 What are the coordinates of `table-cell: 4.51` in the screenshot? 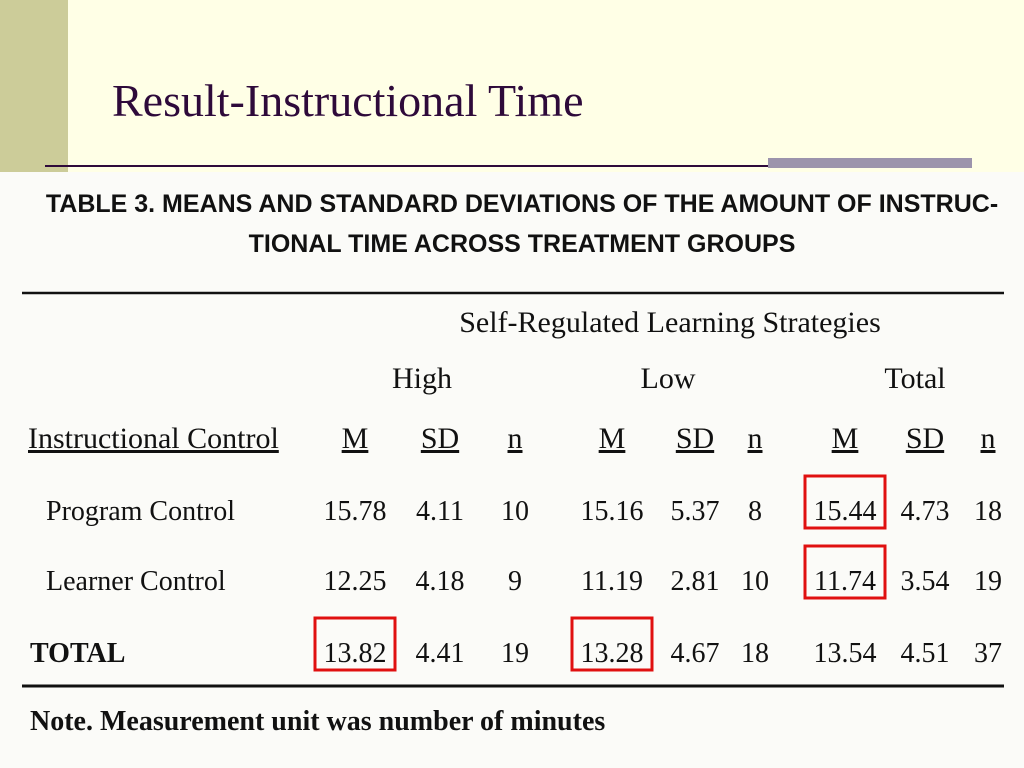 It's located at (925, 653).